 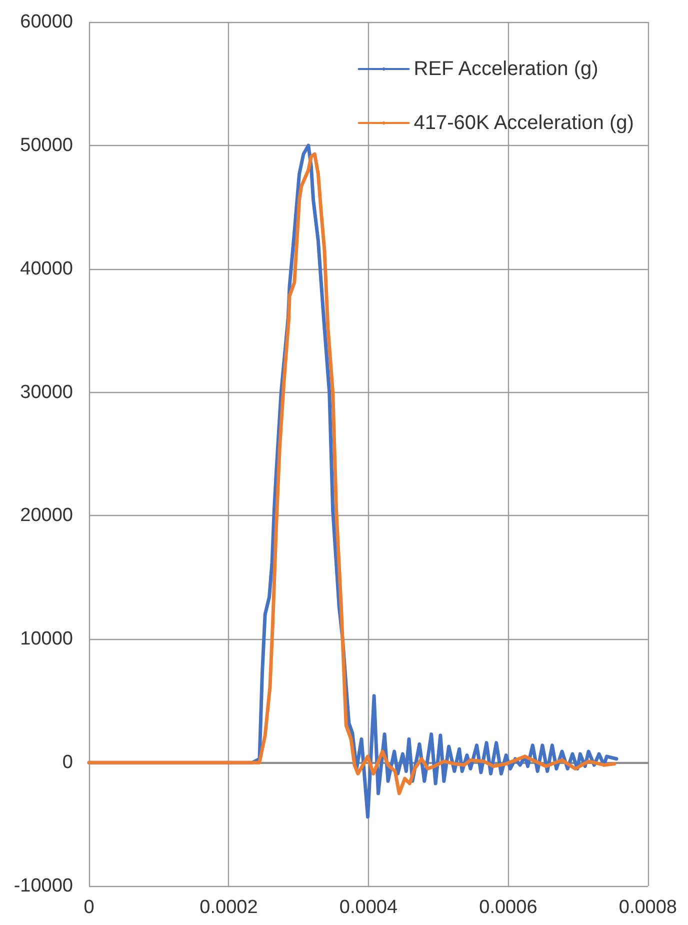 I want to click on x-tick-label: 0.0008, so click(x=648, y=907).